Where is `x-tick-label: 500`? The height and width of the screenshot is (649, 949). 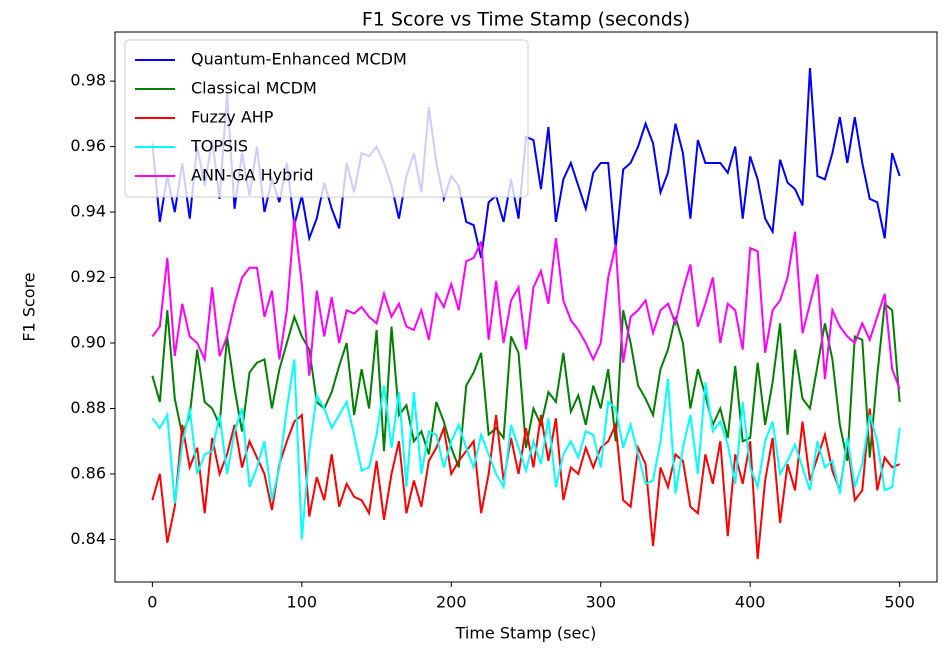 x-tick-label: 500 is located at coordinates (899, 602).